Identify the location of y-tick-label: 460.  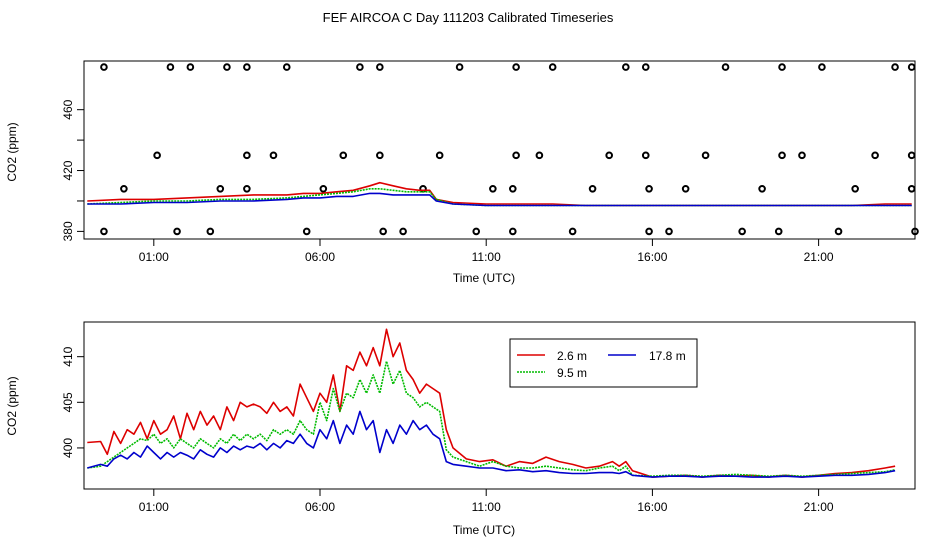
(68, 109).